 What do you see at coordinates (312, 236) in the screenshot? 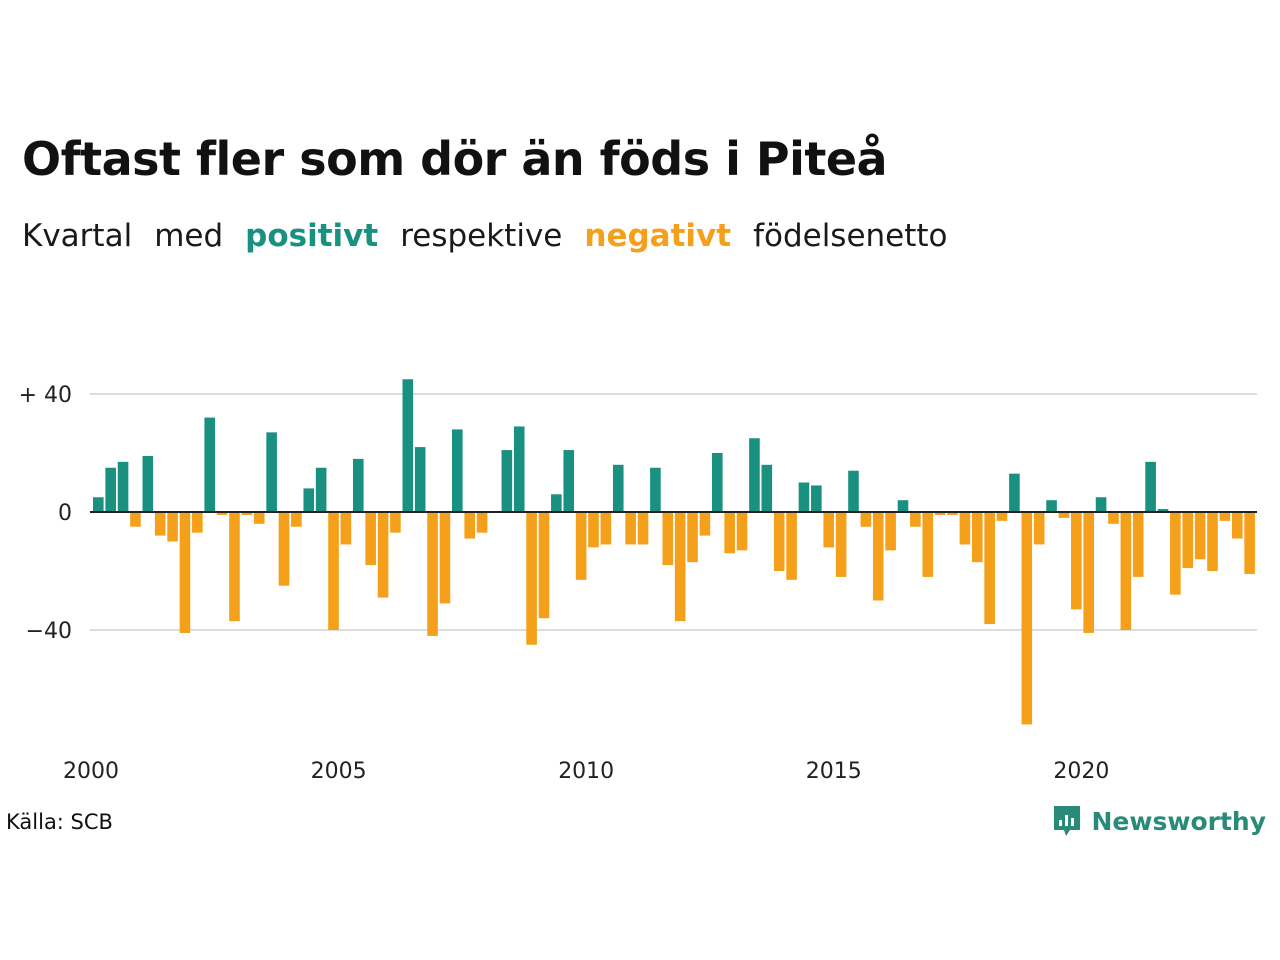
I see `legend-positive-label: positivt` at bounding box center [312, 236].